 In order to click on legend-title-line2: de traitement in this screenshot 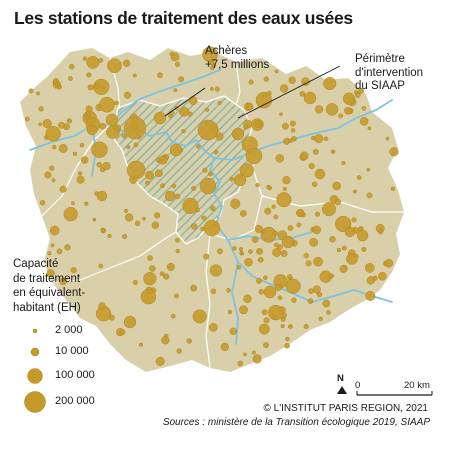, I will do `click(47, 278)`.